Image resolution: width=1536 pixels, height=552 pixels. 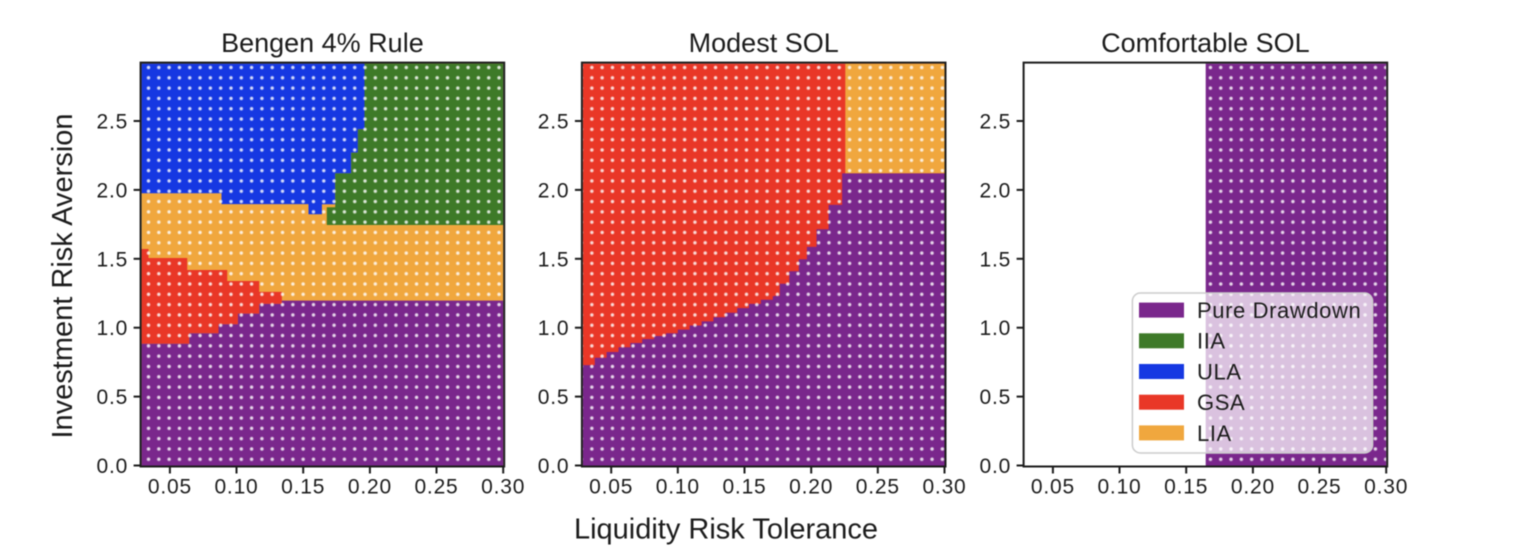 I want to click on svg-text: LIA, so click(x=1214, y=433).